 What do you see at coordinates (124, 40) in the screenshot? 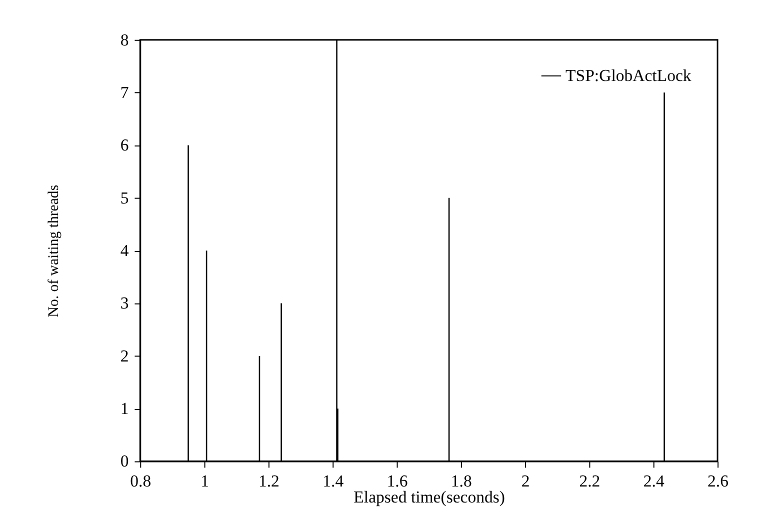
I see `y-tick-label: 8` at bounding box center [124, 40].